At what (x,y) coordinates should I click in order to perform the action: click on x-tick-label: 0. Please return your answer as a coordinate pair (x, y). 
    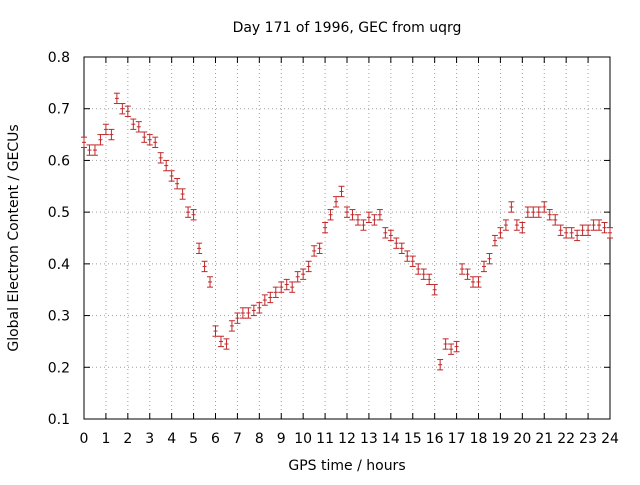
    Looking at the image, I should click on (84, 439).